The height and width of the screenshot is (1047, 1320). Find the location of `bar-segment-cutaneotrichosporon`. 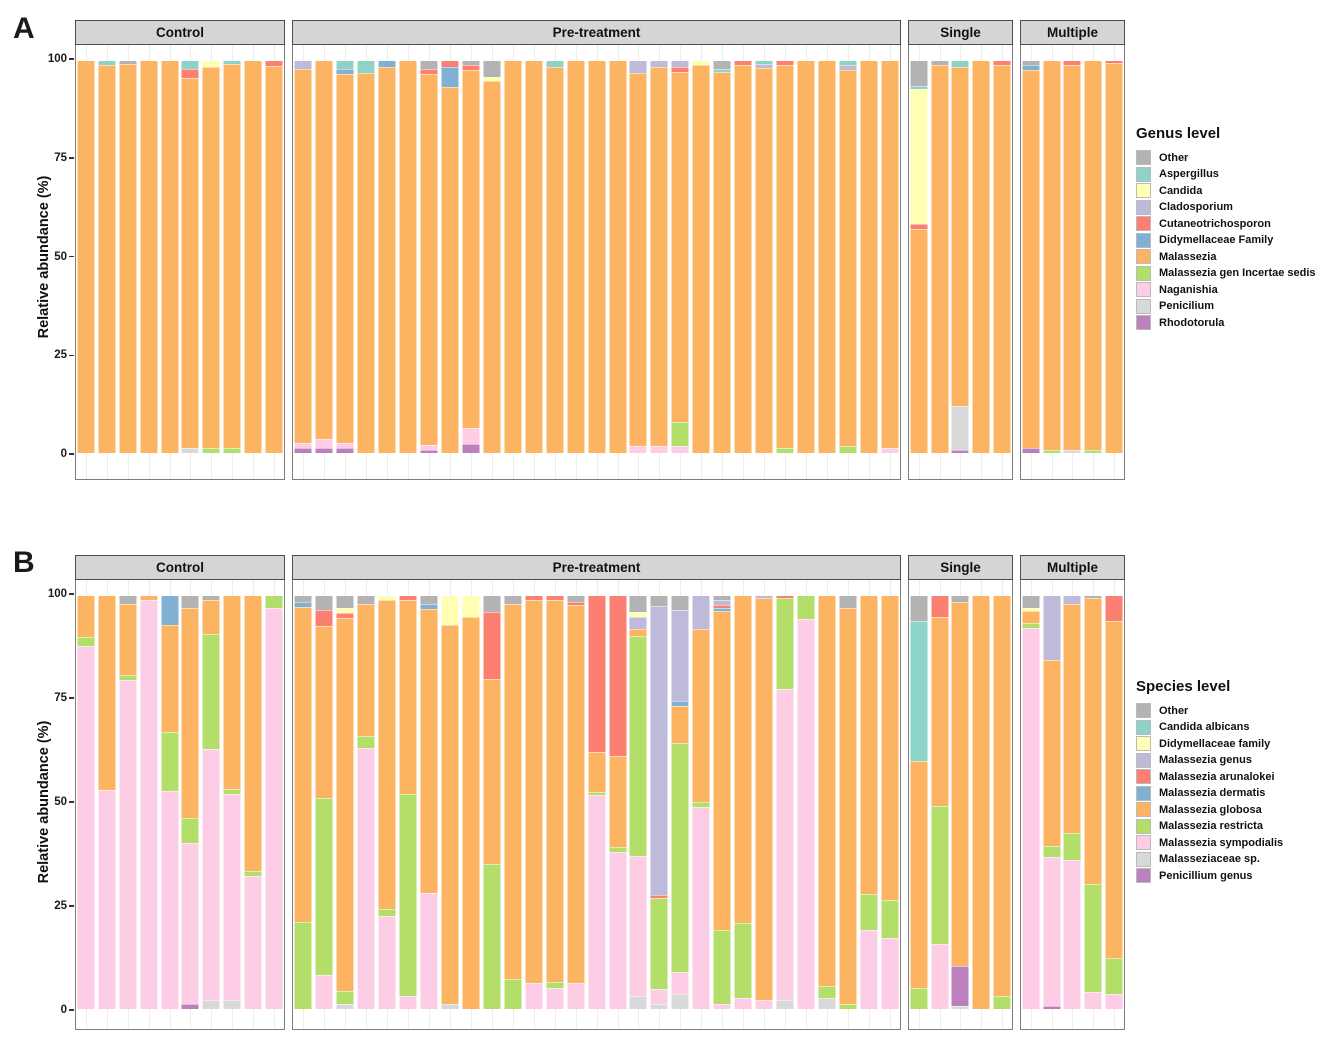

bar-segment-cutaneotrichosporon is located at coordinates (429, 71).